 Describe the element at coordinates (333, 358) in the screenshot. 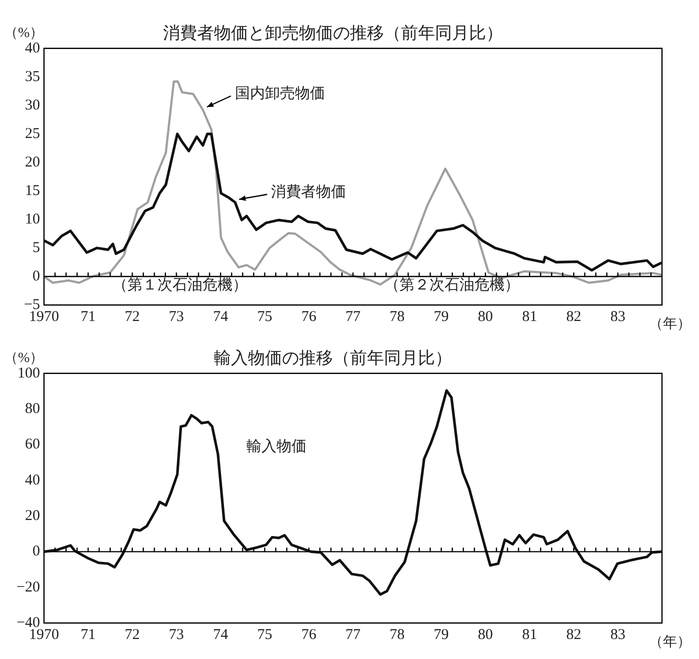

I see `chart-title: 輸入物価の推移（前年同月比）` at that location.